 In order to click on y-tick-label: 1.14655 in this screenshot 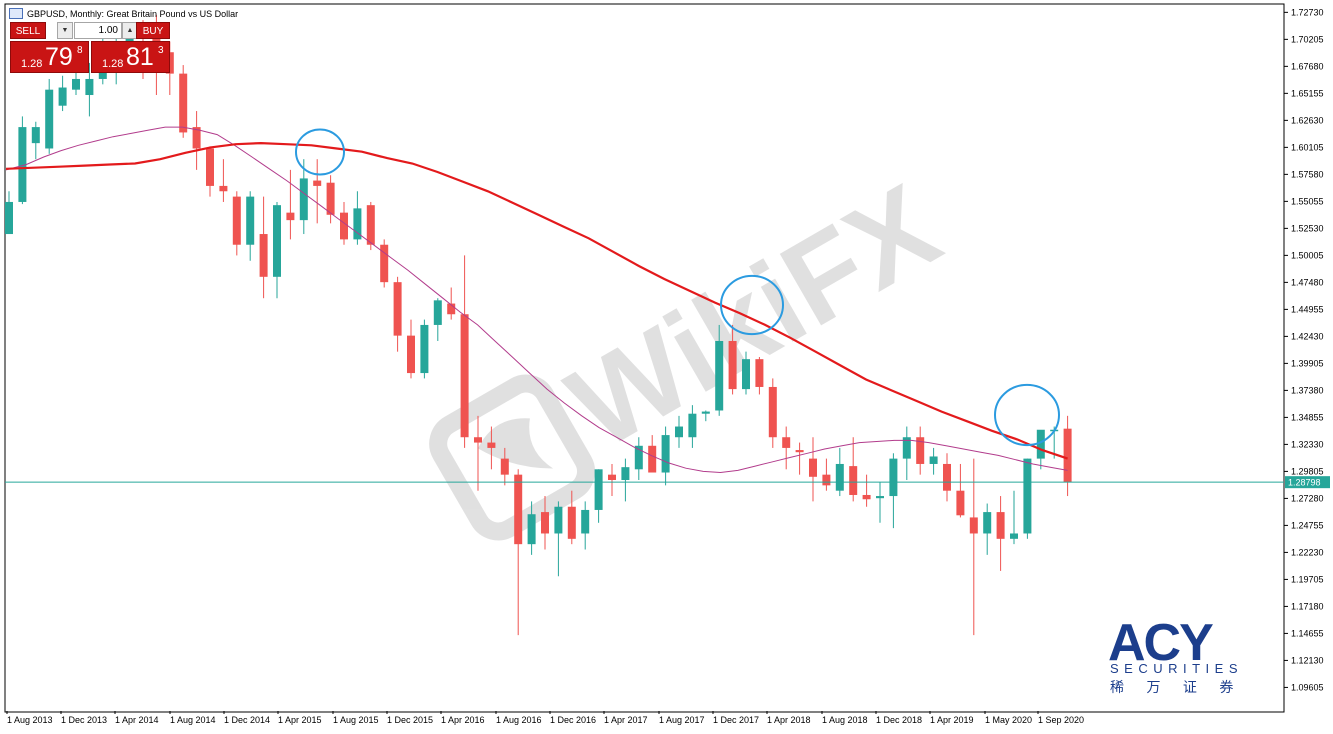, I will do `click(1307, 633)`.